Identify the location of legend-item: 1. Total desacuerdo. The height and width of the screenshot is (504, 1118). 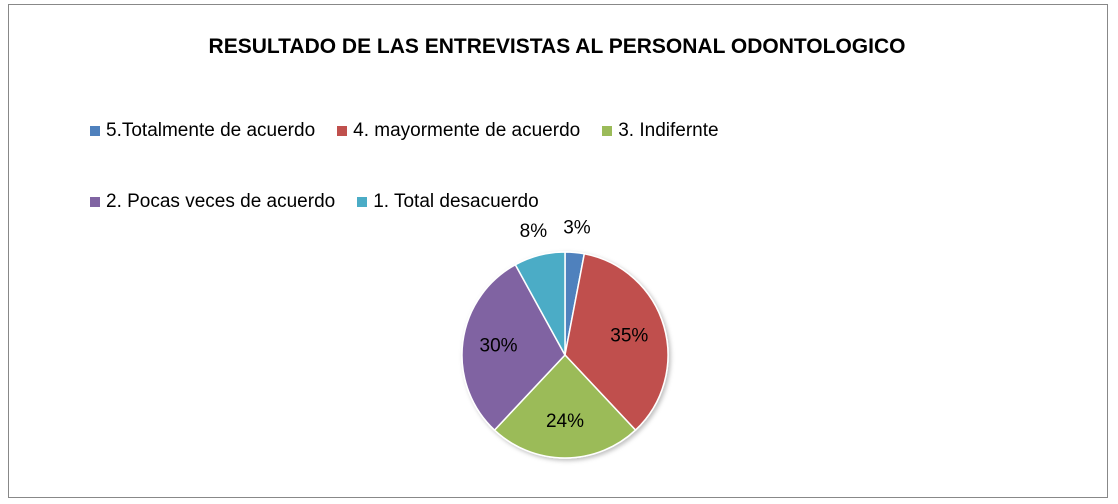
(448, 201).